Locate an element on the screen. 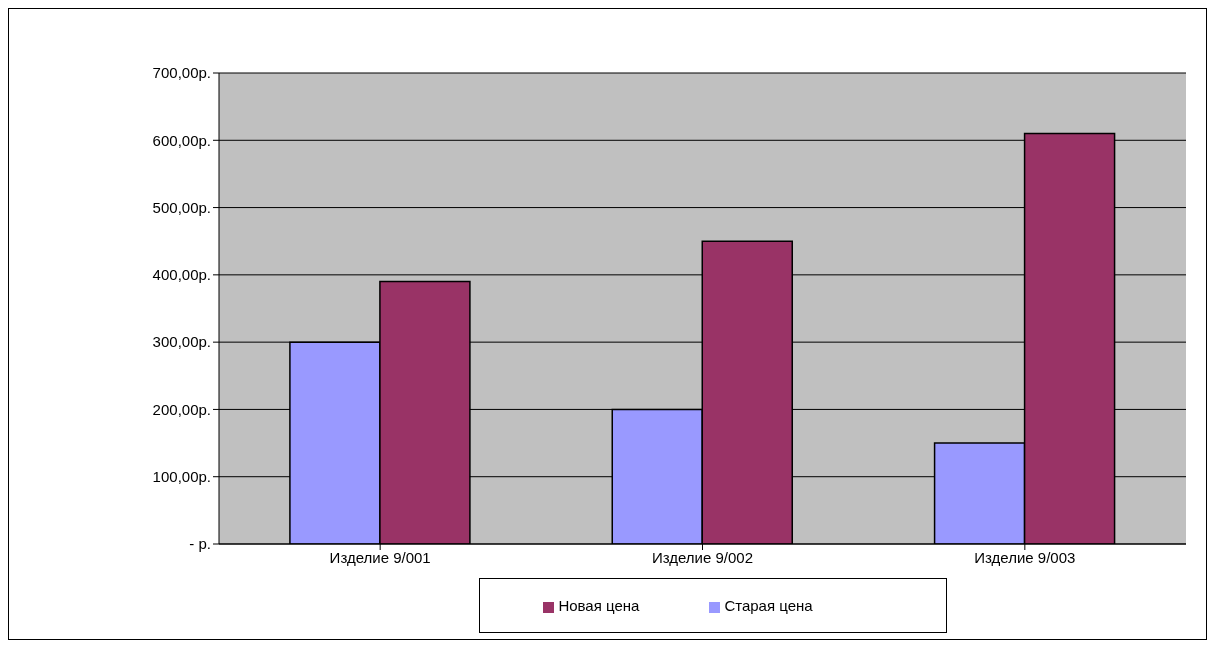  y-tick-label: - р. is located at coordinates (200, 544).